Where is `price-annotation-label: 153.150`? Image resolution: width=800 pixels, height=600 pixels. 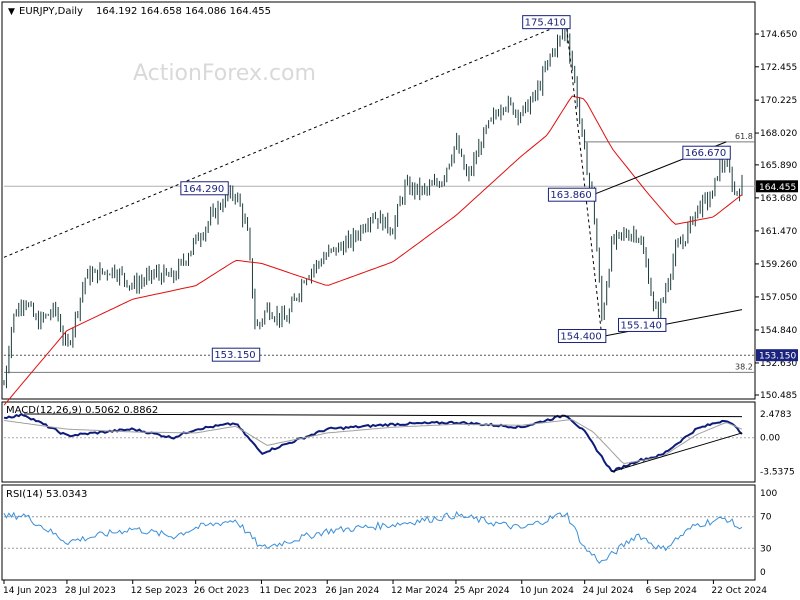
price-annotation-label: 153.150 is located at coordinates (234, 355).